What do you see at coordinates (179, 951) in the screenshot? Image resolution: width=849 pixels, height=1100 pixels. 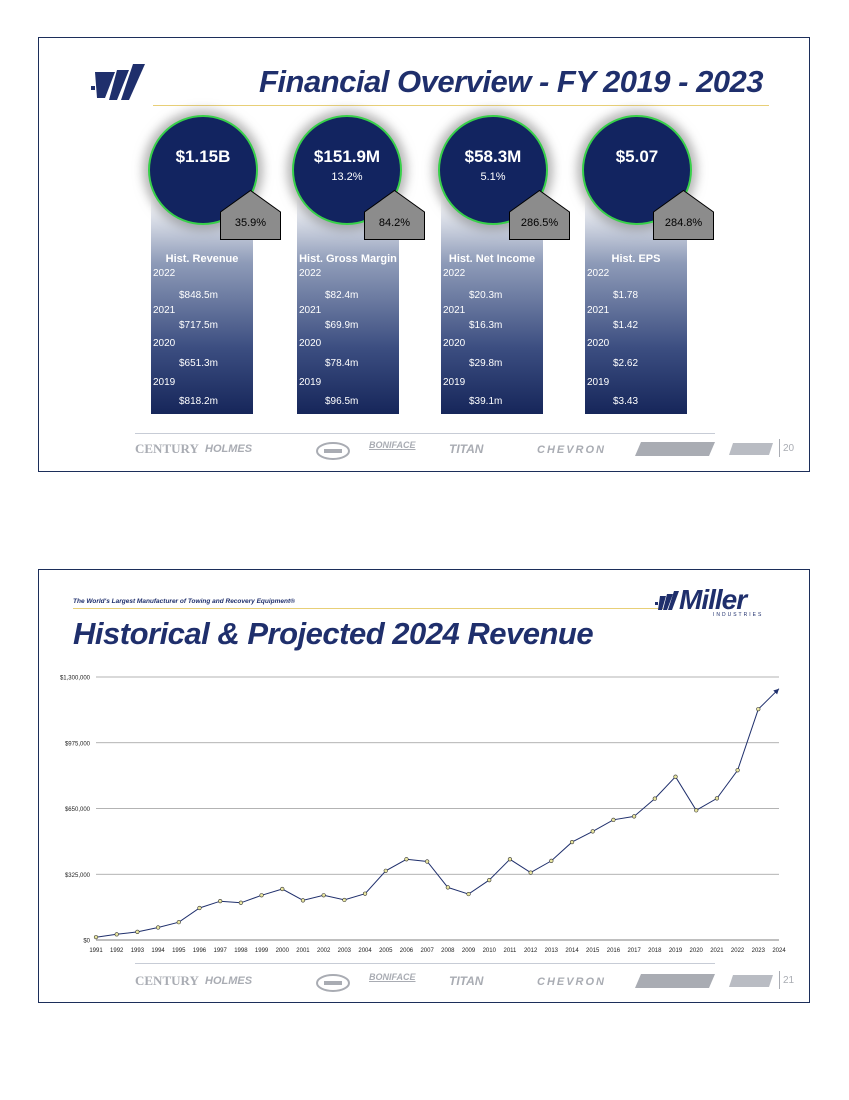 I see `x-tick-label: 1995` at bounding box center [179, 951].